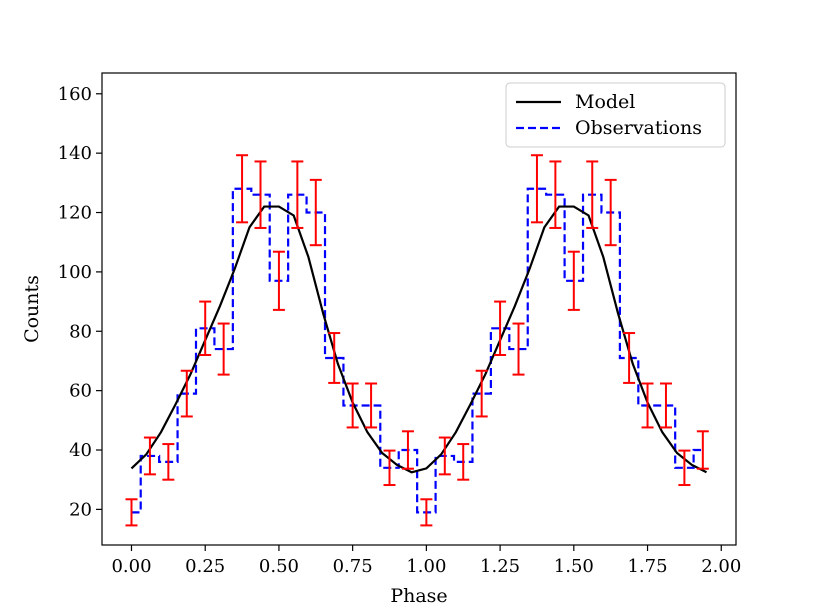  What do you see at coordinates (75, 272) in the screenshot?
I see `y-tick-label: 100` at bounding box center [75, 272].